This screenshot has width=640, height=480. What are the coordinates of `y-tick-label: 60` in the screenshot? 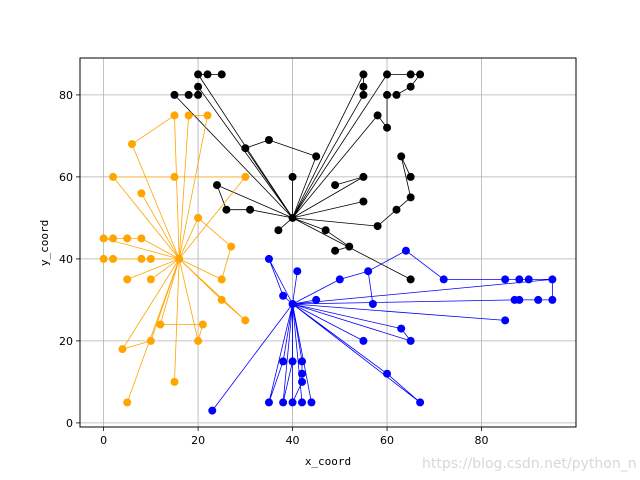 It's located at (66, 177).